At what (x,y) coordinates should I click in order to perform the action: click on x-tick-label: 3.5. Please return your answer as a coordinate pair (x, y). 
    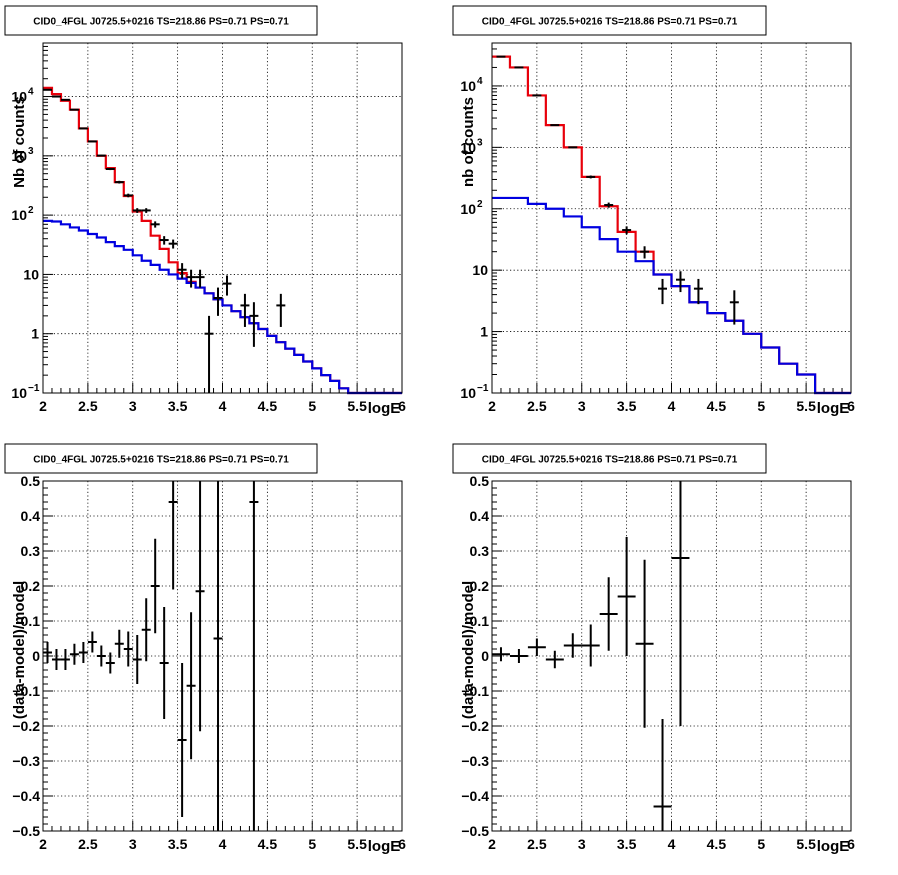
    Looking at the image, I should click on (178, 844).